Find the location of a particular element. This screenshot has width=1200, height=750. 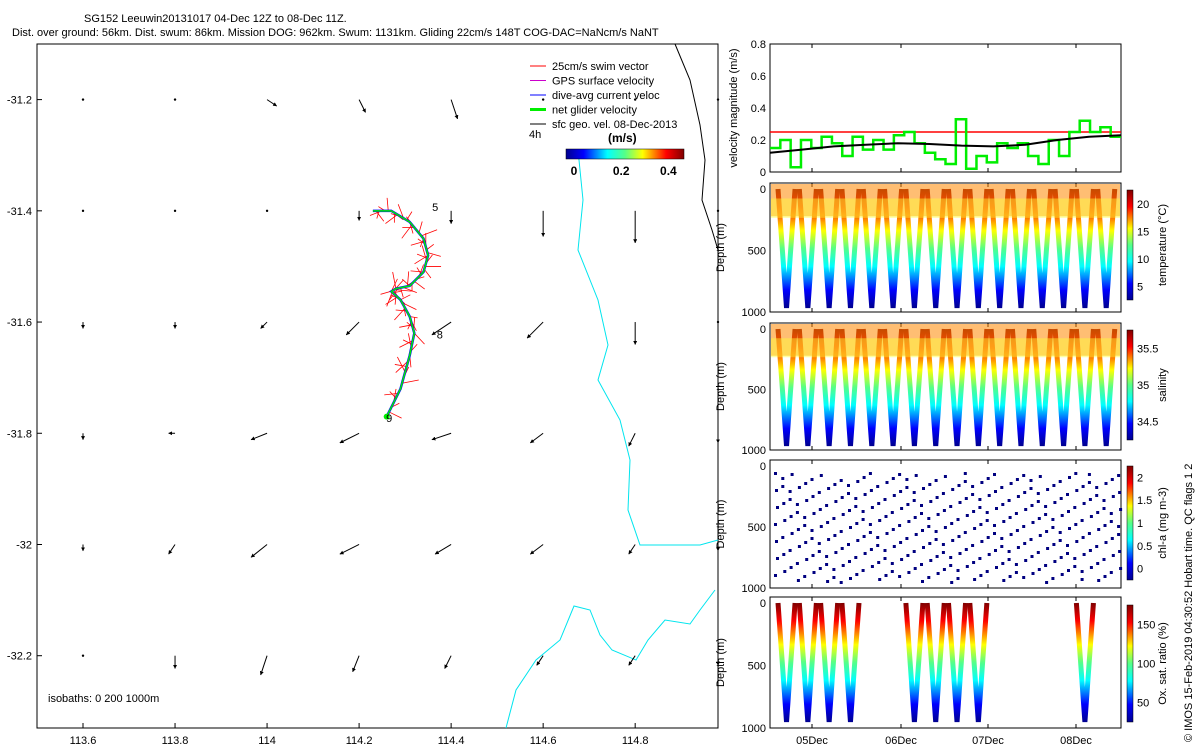

salinity-ylabel: Depth (m) is located at coordinates (721, 386).